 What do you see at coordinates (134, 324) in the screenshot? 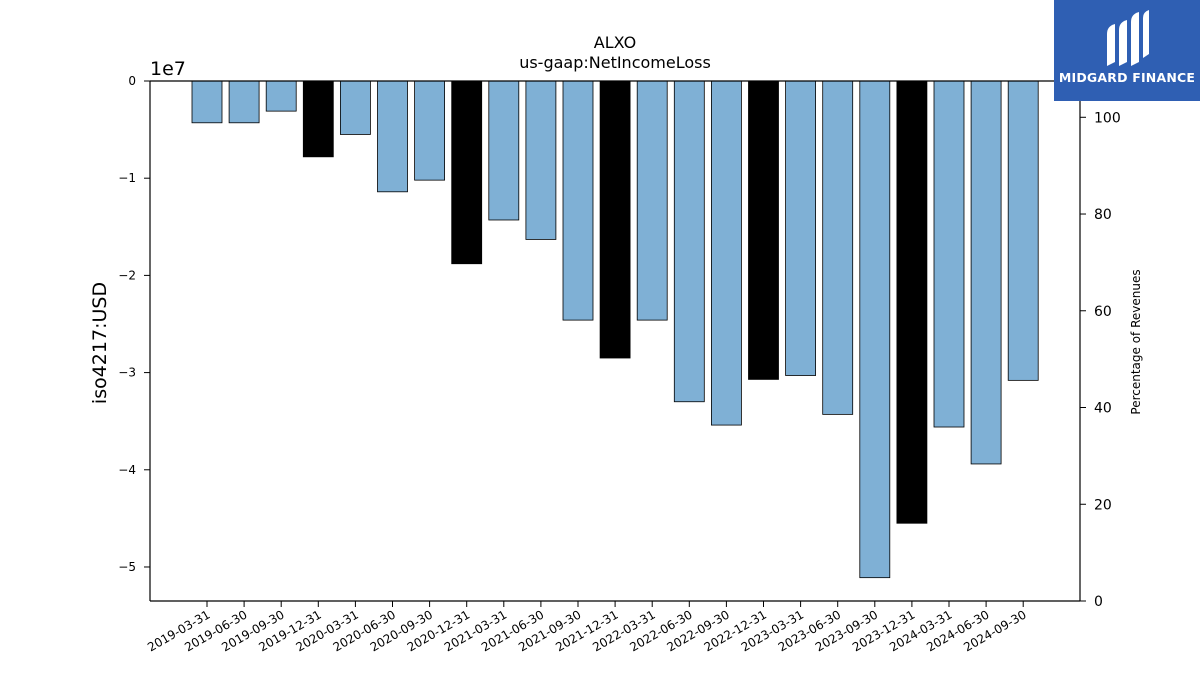
I see `y-axis-ticks: 0 −1 −2 −3 −4 −5` at bounding box center [134, 324].